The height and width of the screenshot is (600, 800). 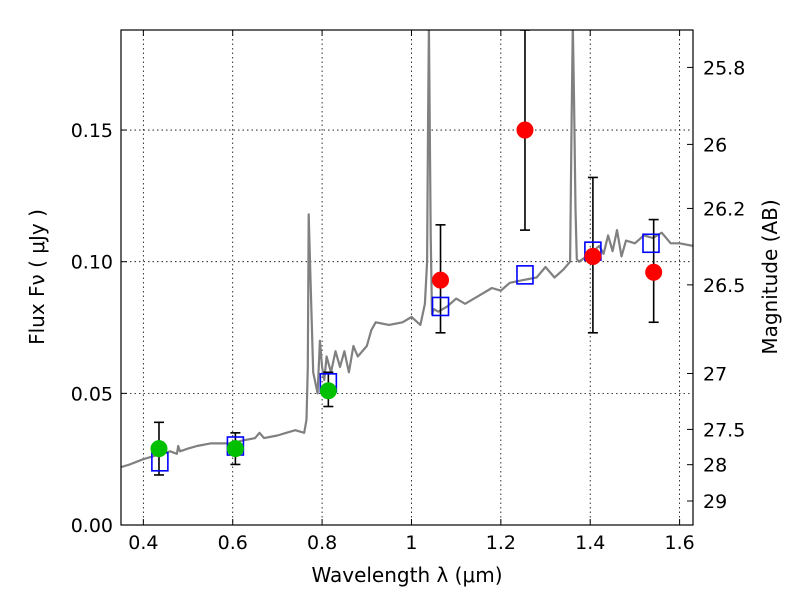 I want to click on y-tick-label: 0.00, so click(x=92, y=526).